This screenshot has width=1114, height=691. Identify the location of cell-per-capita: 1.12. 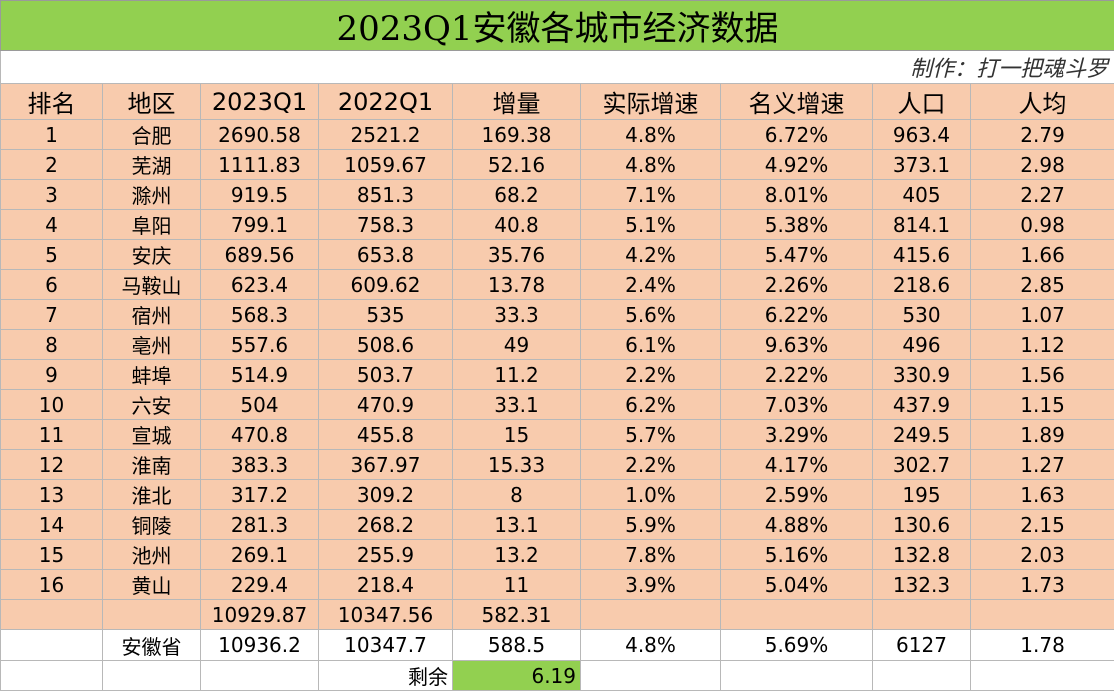
(1042, 345).